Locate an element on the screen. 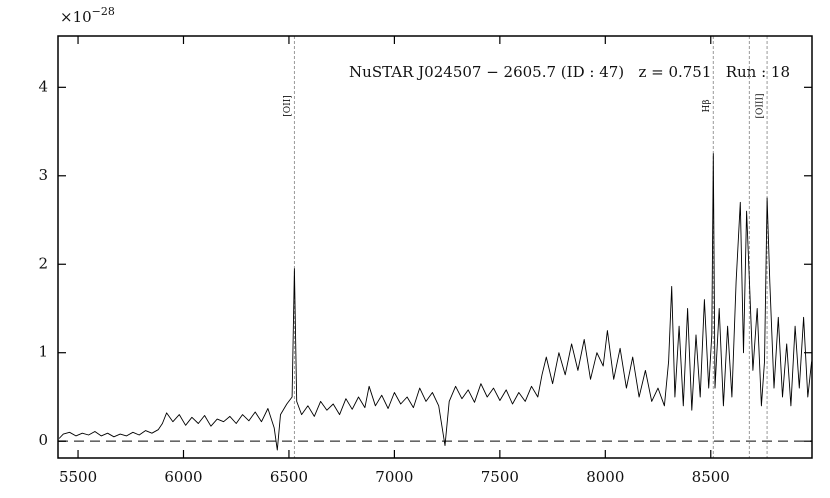 The height and width of the screenshot is (498, 830). x-tick-label: 7000 is located at coordinates (394, 477).